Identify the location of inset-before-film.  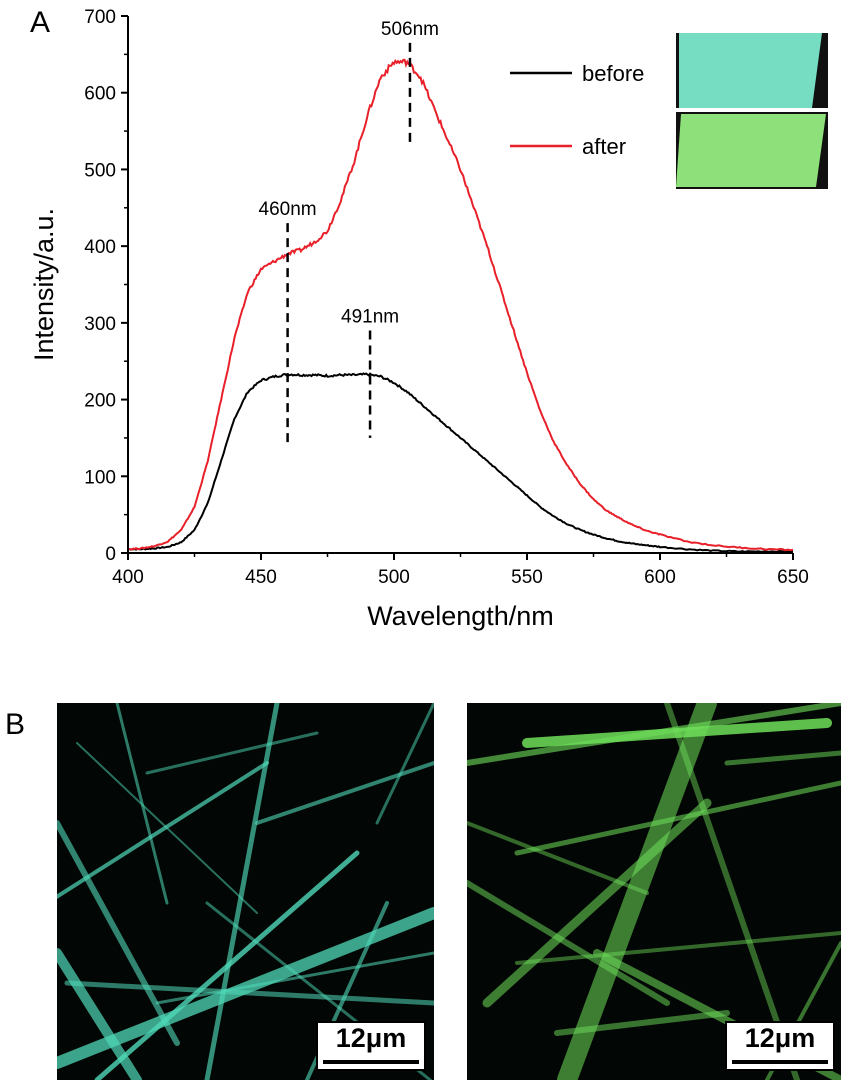
(750, 70).